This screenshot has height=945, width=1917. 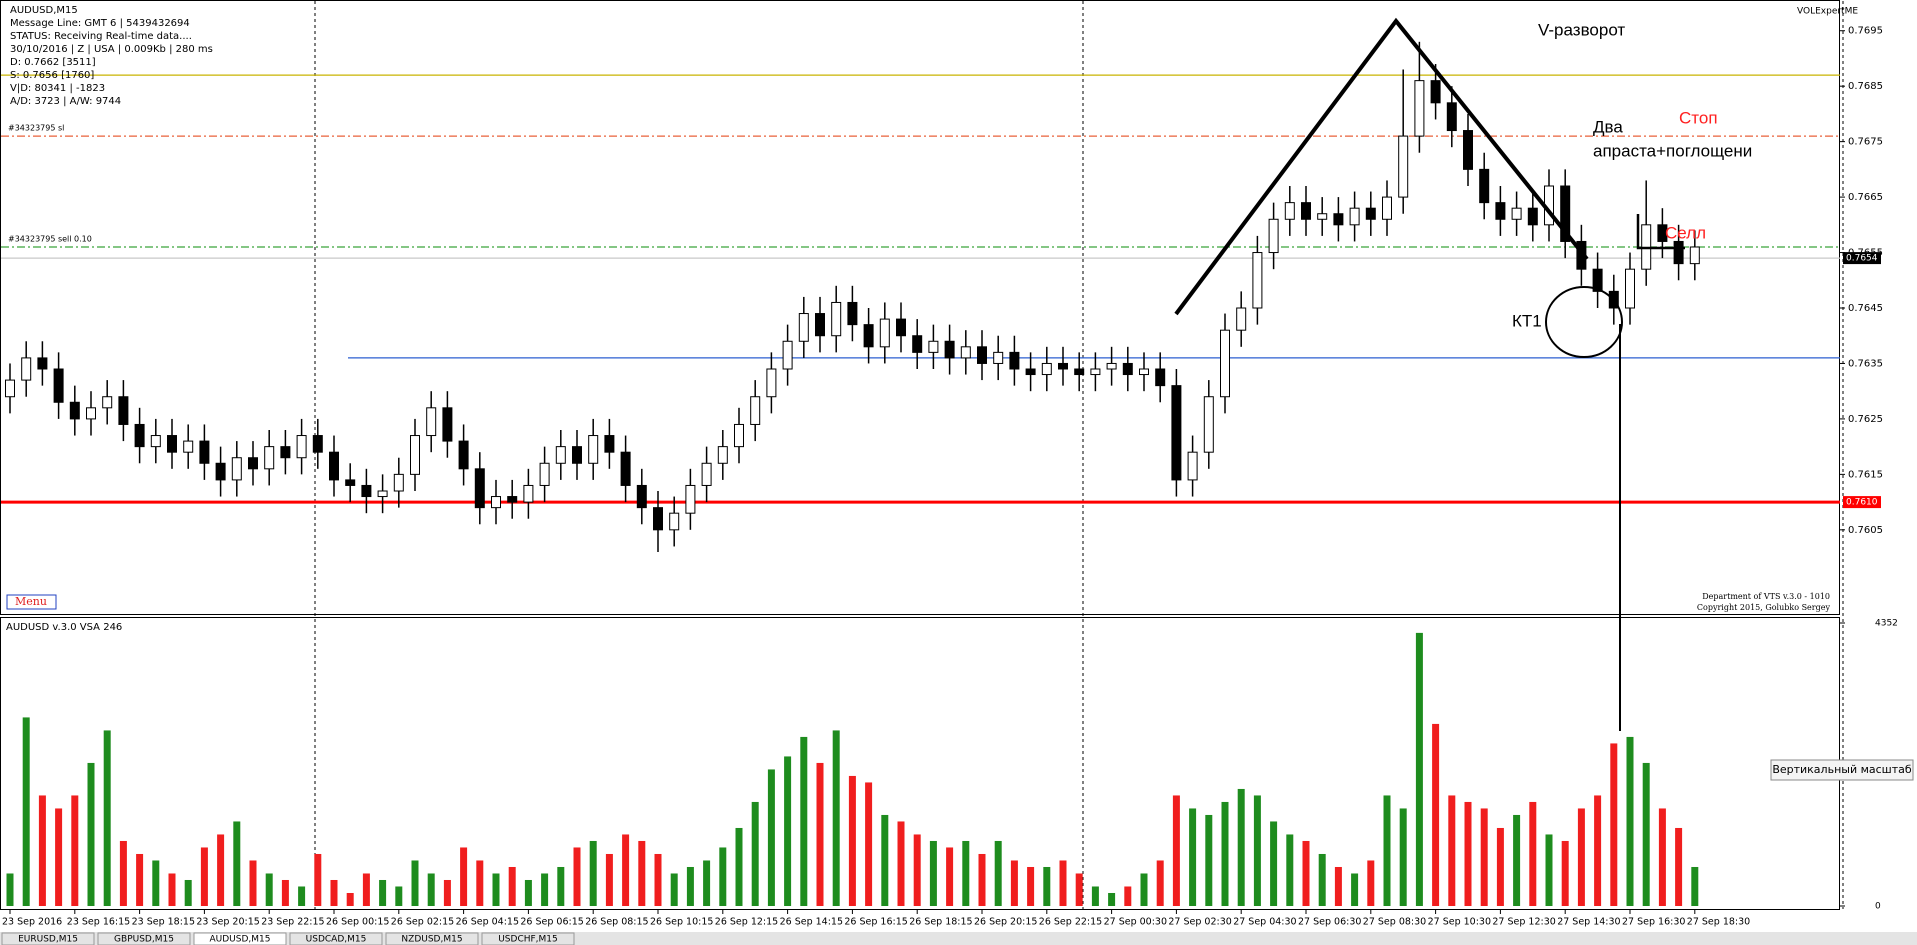 What do you see at coordinates (1584, 322) in the screenshot?
I see `kt1-circle` at bounding box center [1584, 322].